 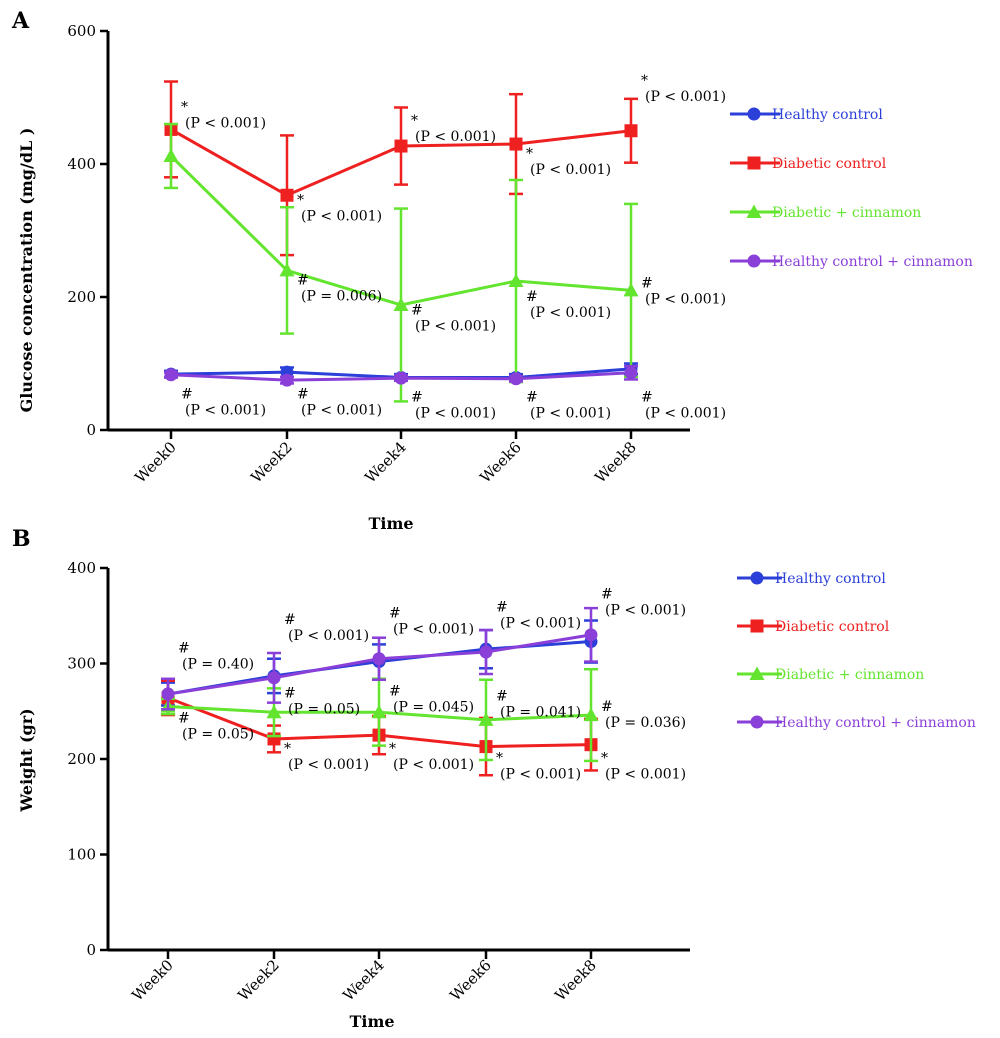 What do you see at coordinates (91, 950) in the screenshot?
I see `y-tick-label: 0` at bounding box center [91, 950].